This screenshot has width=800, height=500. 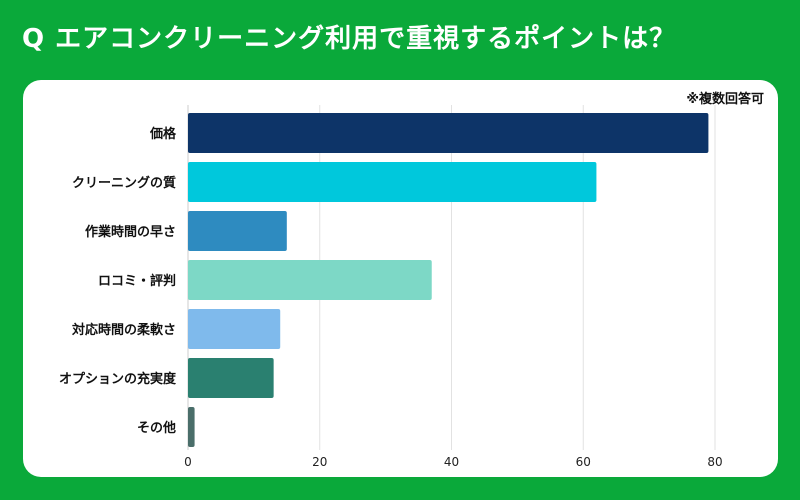 I want to click on category-label-5: 対応時間の柔軟さ, so click(x=123, y=330).